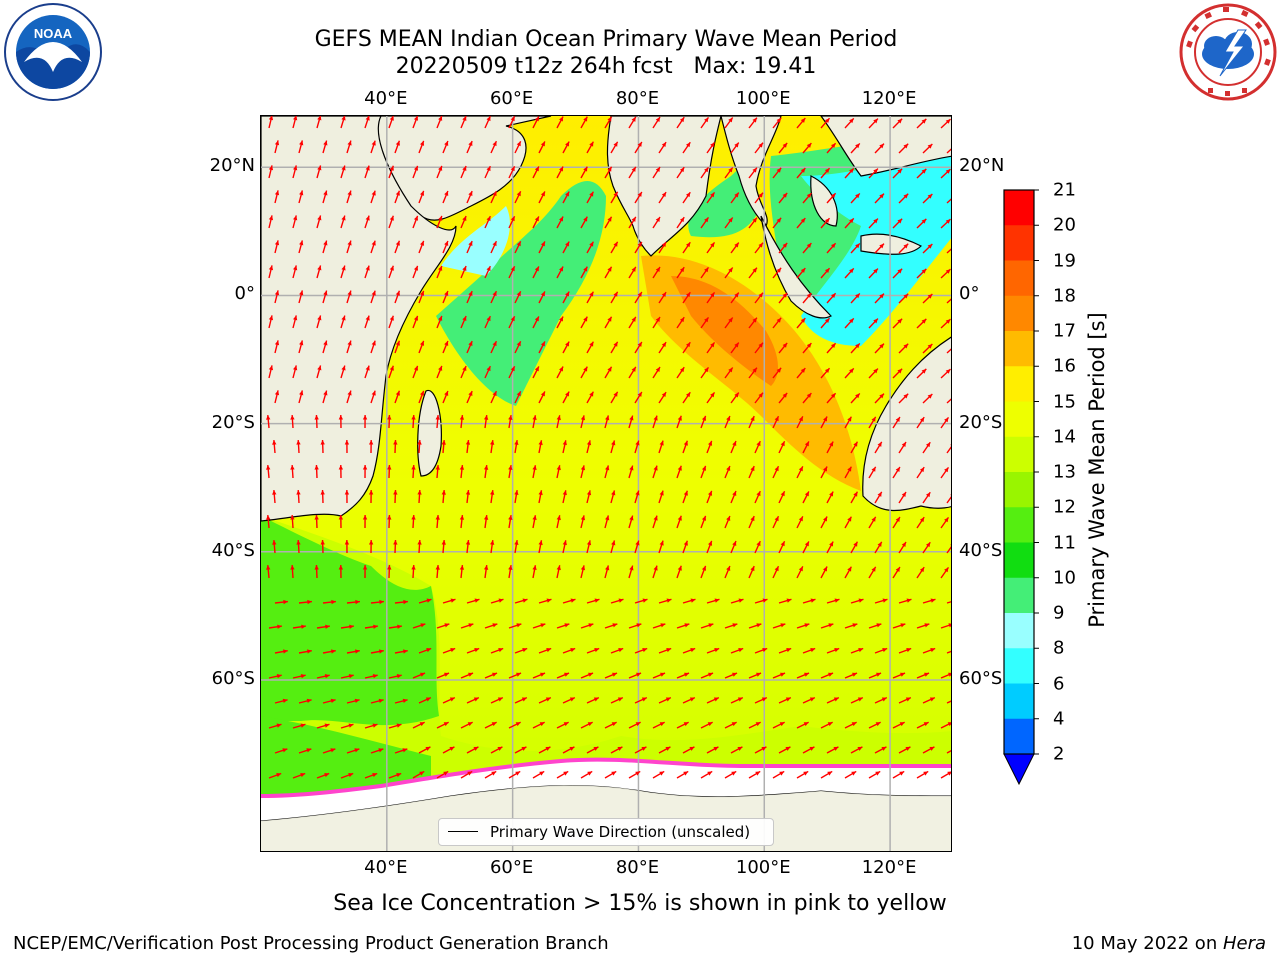  What do you see at coordinates (889, 867) in the screenshot?
I see `lon-tick-label-bottom: 120°E` at bounding box center [889, 867].